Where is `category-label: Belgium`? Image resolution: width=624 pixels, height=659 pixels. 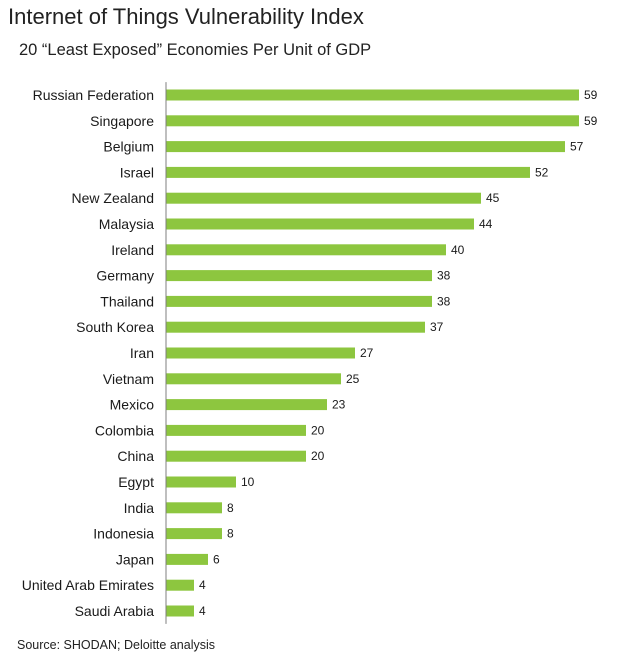 category-label: Belgium is located at coordinates (128, 147).